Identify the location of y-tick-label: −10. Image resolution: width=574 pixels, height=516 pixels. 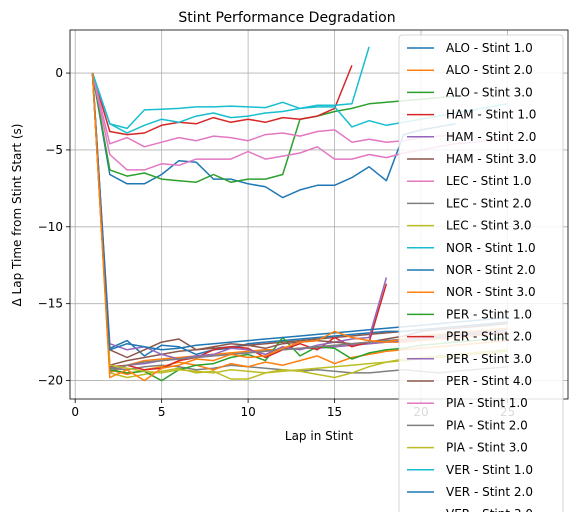
(50, 227).